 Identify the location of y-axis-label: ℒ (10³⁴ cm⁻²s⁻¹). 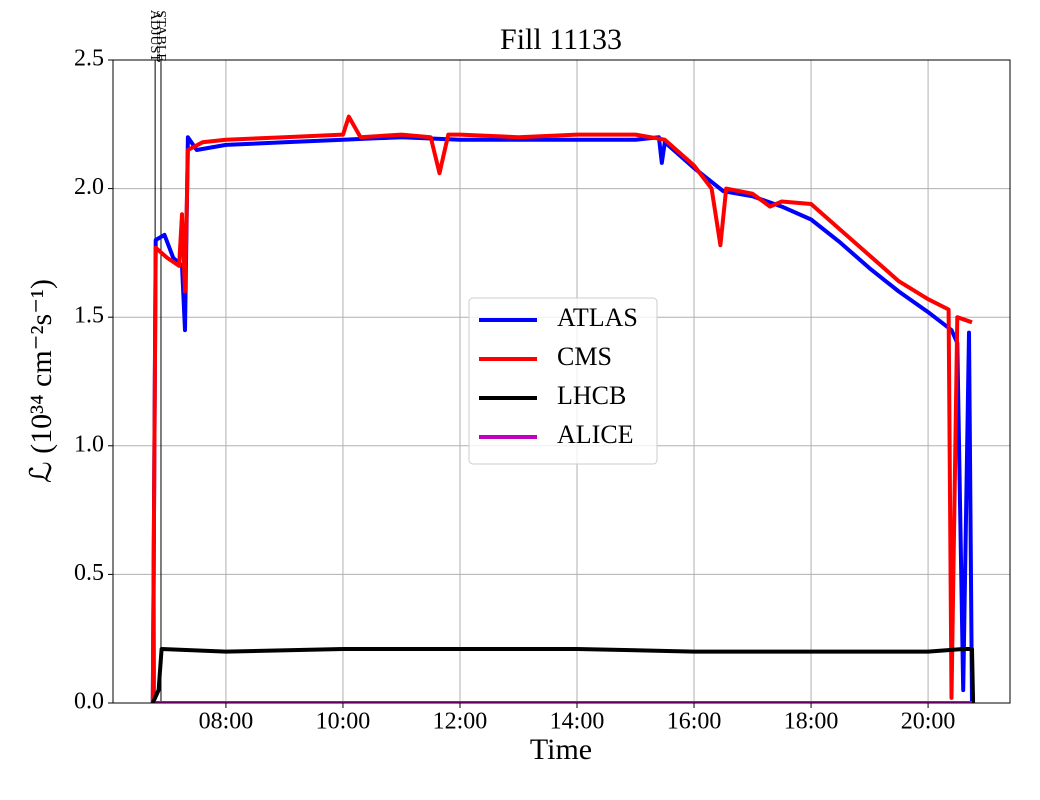
(41, 381).